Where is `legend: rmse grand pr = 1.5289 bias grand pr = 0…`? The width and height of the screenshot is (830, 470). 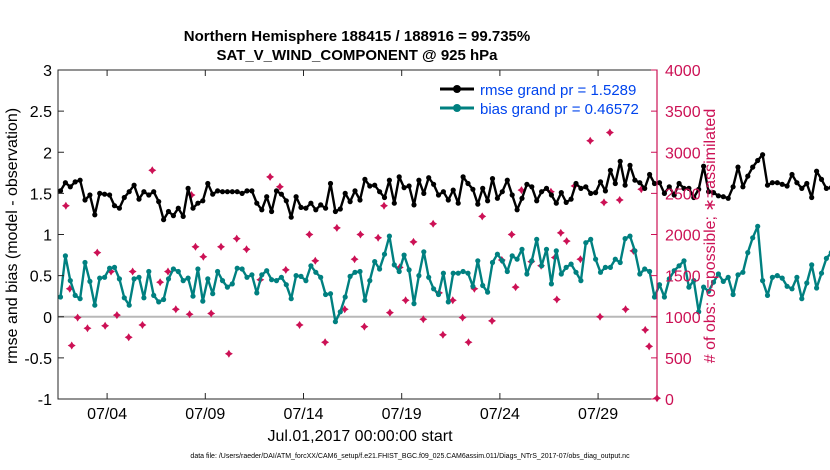
legend: rmse grand pr = 1.5289 bias grand pr = 0… is located at coordinates (539, 100).